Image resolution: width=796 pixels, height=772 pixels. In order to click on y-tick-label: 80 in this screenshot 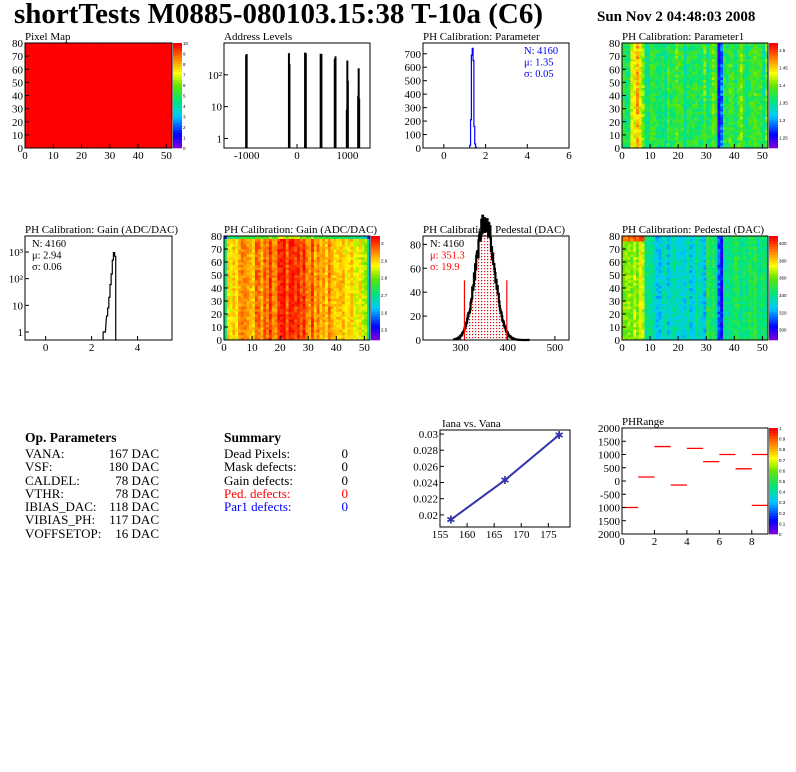, I will do `click(18, 44)`.